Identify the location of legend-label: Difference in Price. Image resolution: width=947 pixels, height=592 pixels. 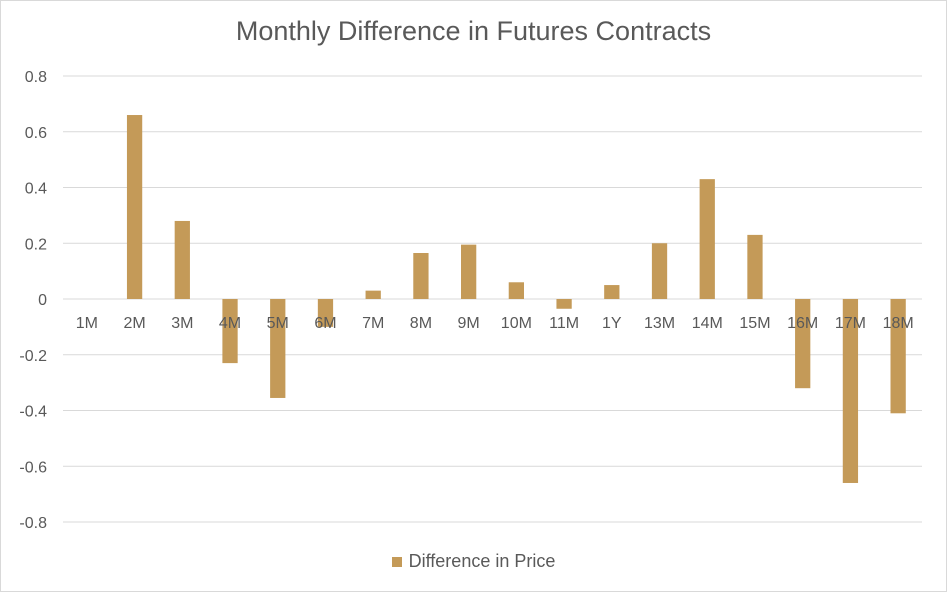
(482, 561).